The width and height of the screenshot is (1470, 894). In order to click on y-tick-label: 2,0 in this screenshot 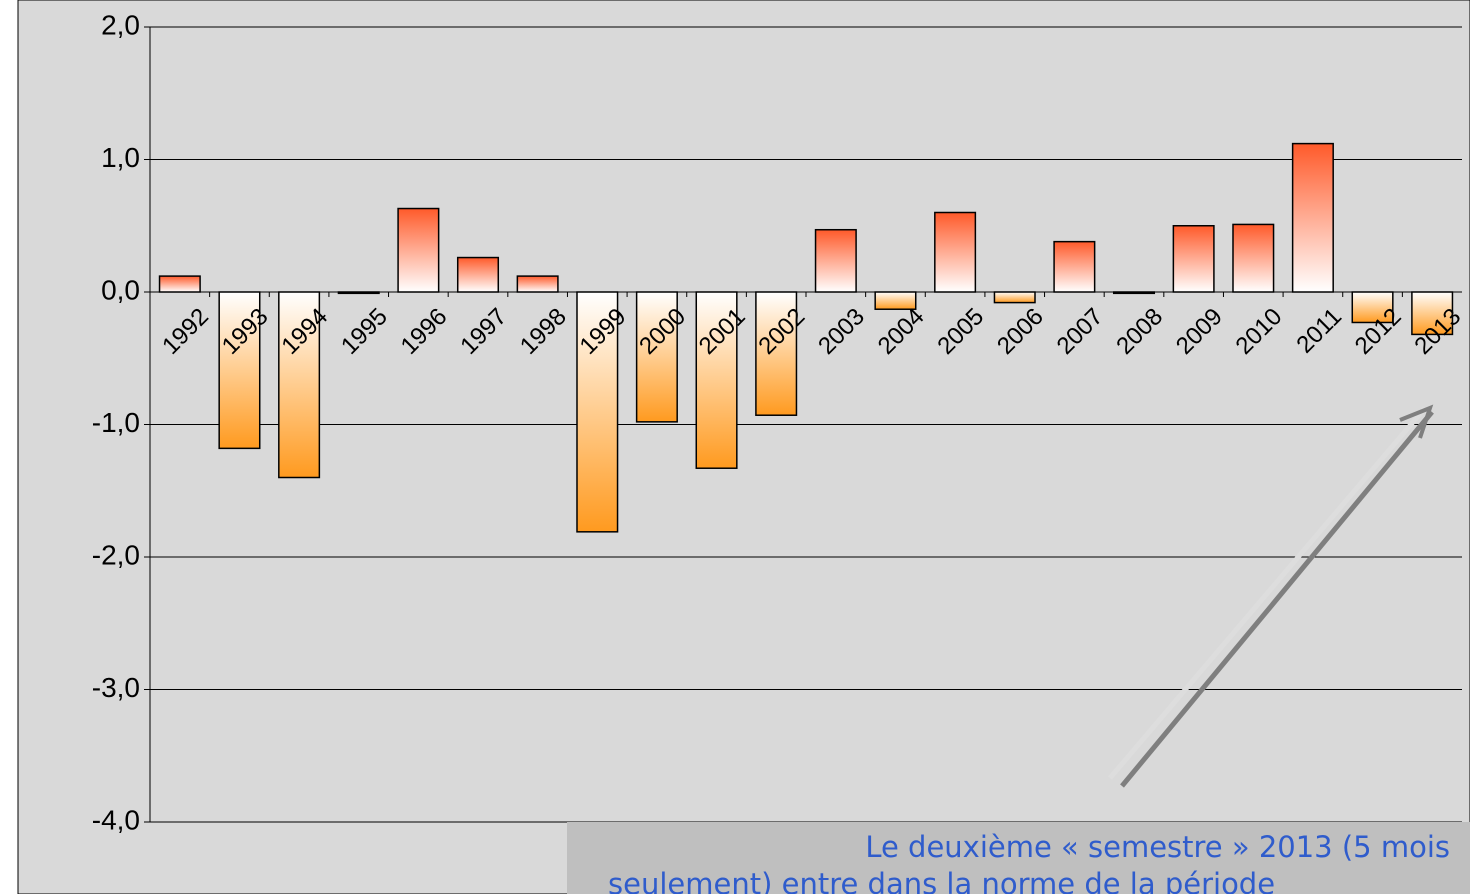, I will do `click(120, 24)`.